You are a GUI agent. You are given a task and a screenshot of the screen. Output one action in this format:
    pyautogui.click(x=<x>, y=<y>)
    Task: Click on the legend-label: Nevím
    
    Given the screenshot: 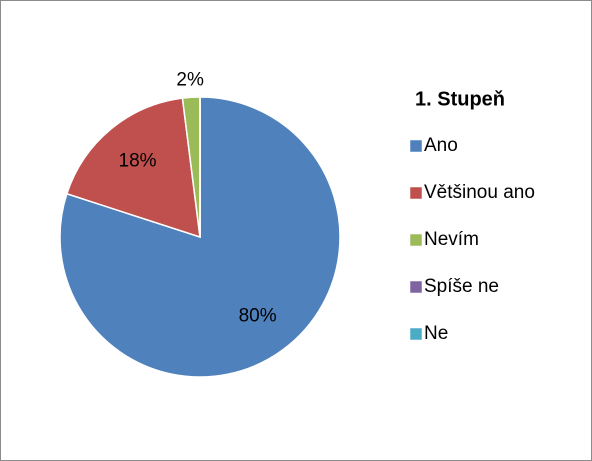 What is the action you would take?
    pyautogui.click(x=451, y=239)
    